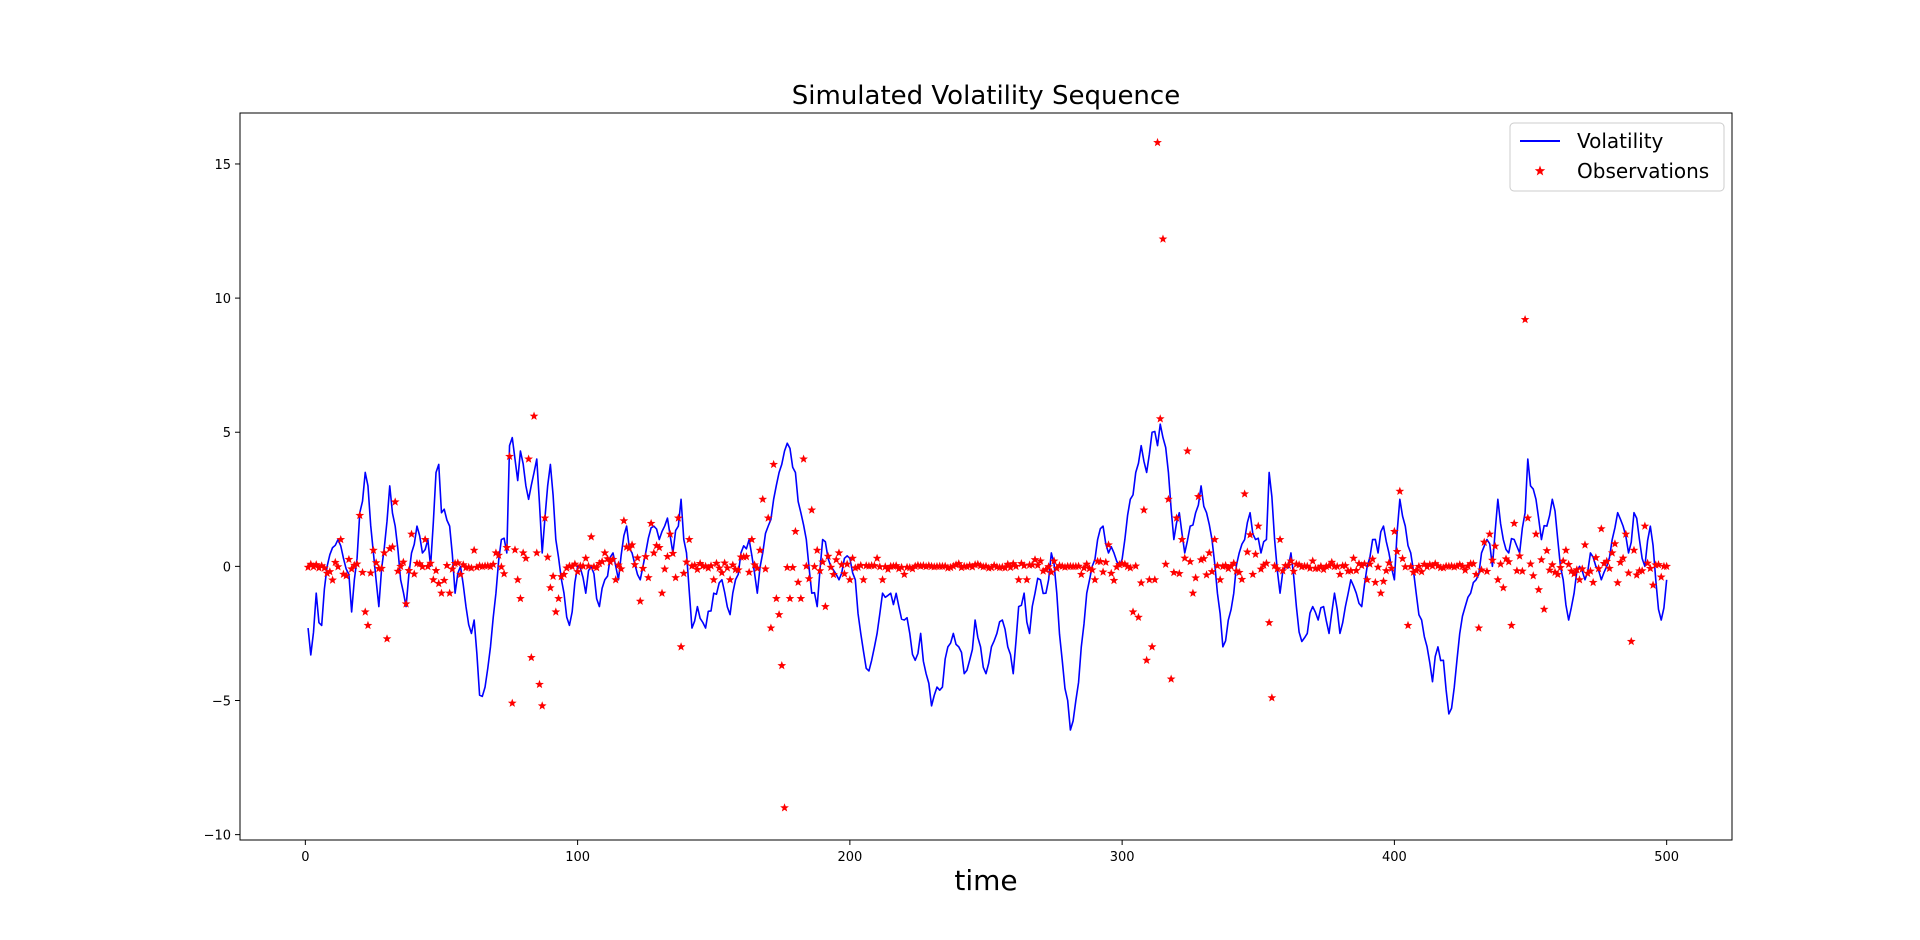 The image size is (1920, 940). What do you see at coordinates (1394, 857) in the screenshot?
I see `x-tick-label: 400` at bounding box center [1394, 857].